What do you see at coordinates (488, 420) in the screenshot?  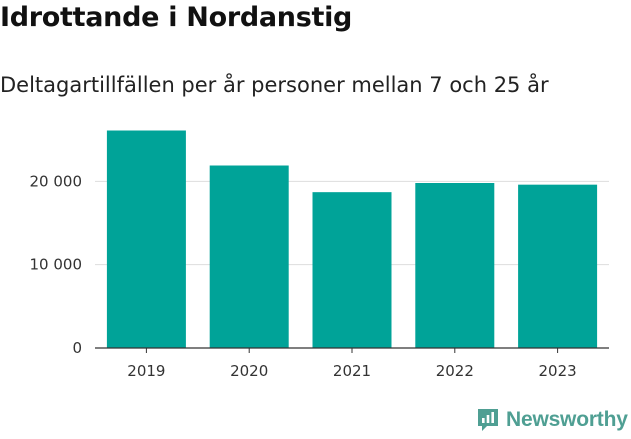 I see `newsworthy-logo-icon` at bounding box center [488, 420].